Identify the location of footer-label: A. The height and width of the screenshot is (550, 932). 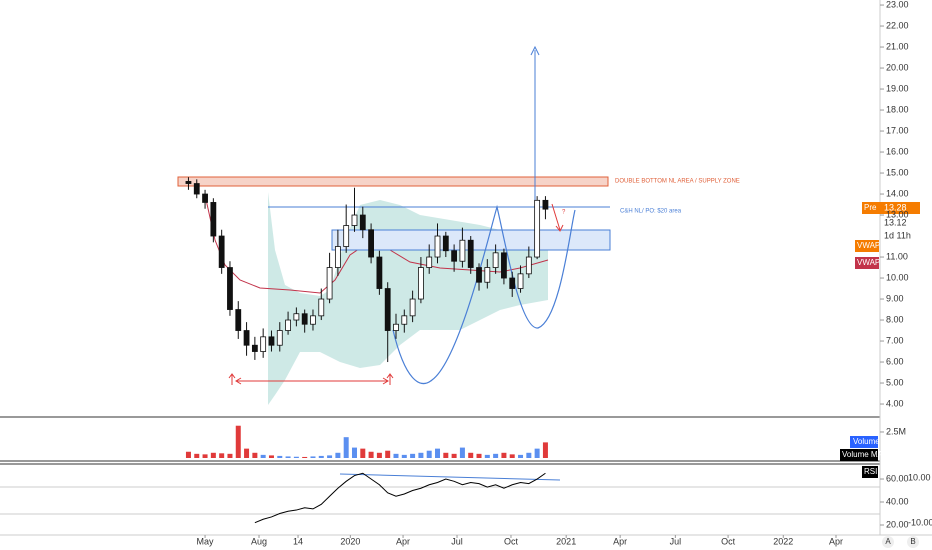
(888, 541).